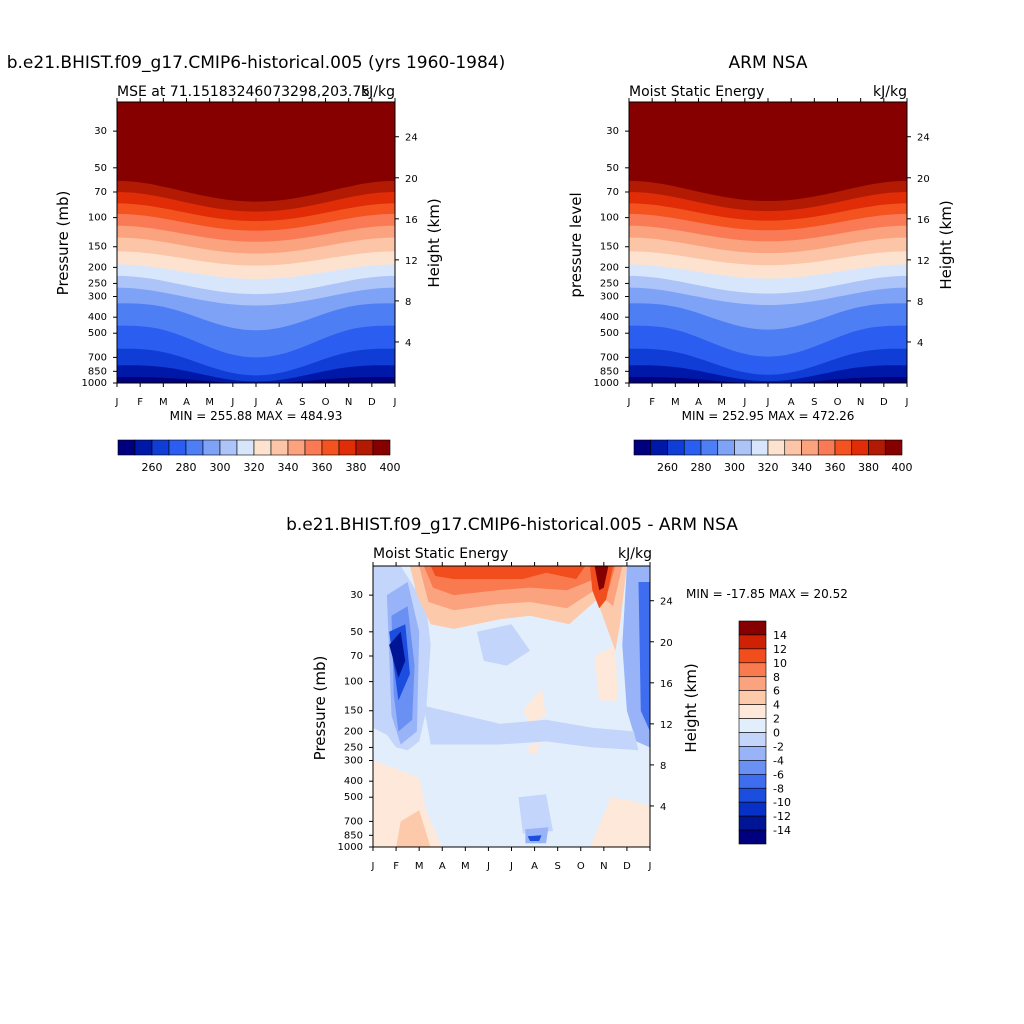  What do you see at coordinates (254, 467) in the screenshot?
I see `colorbar-label: 320` at bounding box center [254, 467].